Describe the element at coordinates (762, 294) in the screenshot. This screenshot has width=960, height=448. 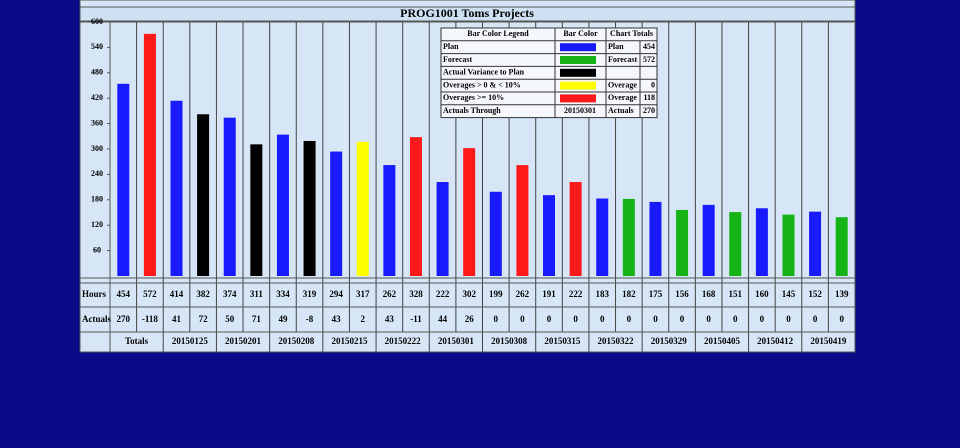
I see `hours-cell: 160` at that location.